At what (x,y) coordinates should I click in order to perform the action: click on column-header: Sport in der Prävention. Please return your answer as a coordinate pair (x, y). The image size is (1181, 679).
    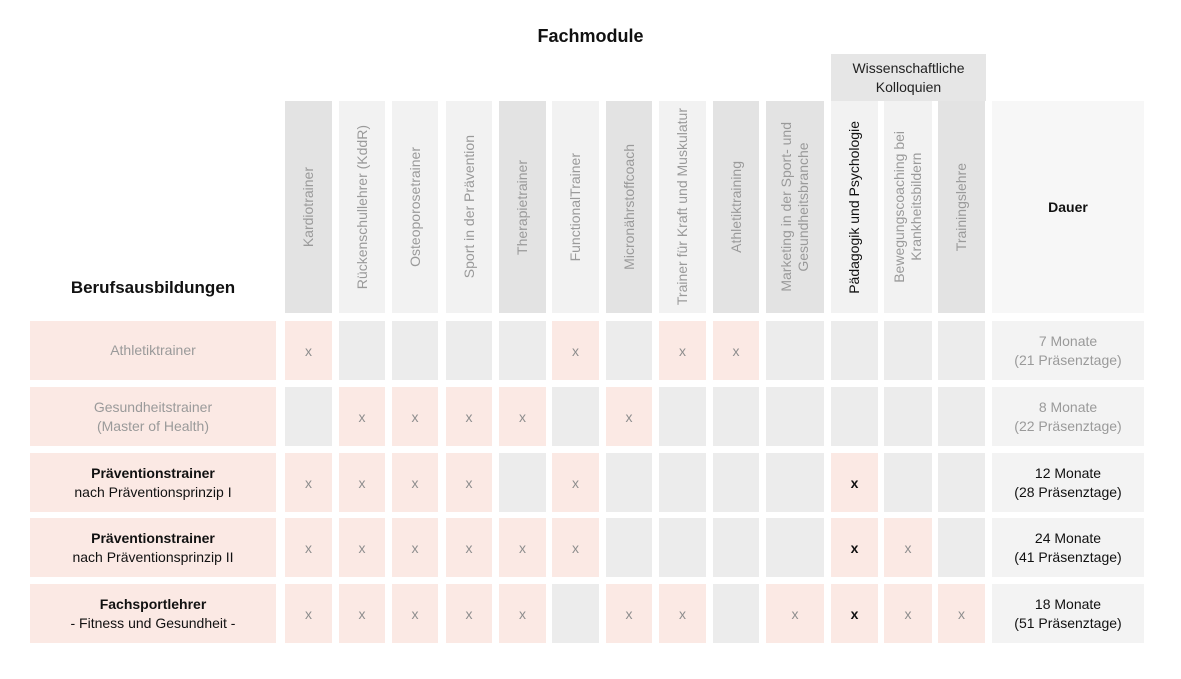
    Looking at the image, I should click on (469, 207).